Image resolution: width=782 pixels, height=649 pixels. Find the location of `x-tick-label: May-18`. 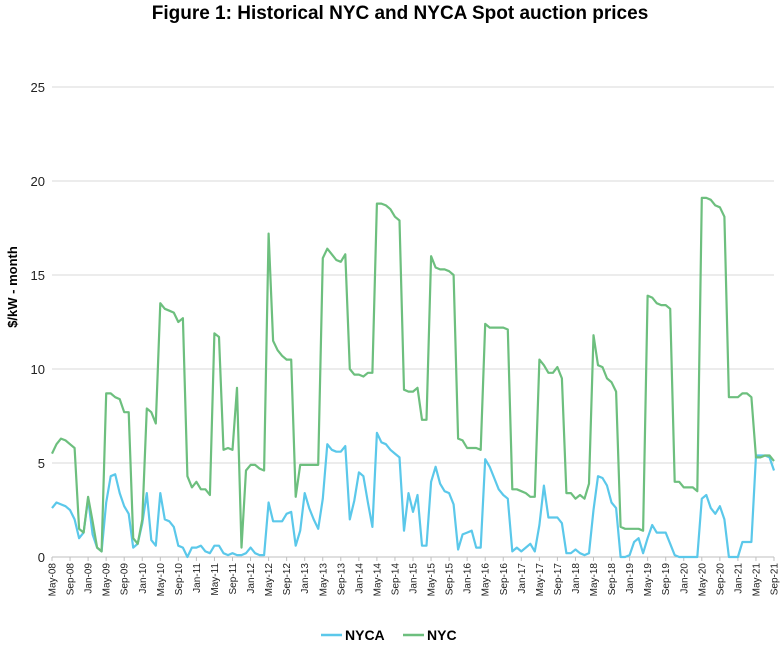

x-tick-label: May-18 is located at coordinates (594, 580).